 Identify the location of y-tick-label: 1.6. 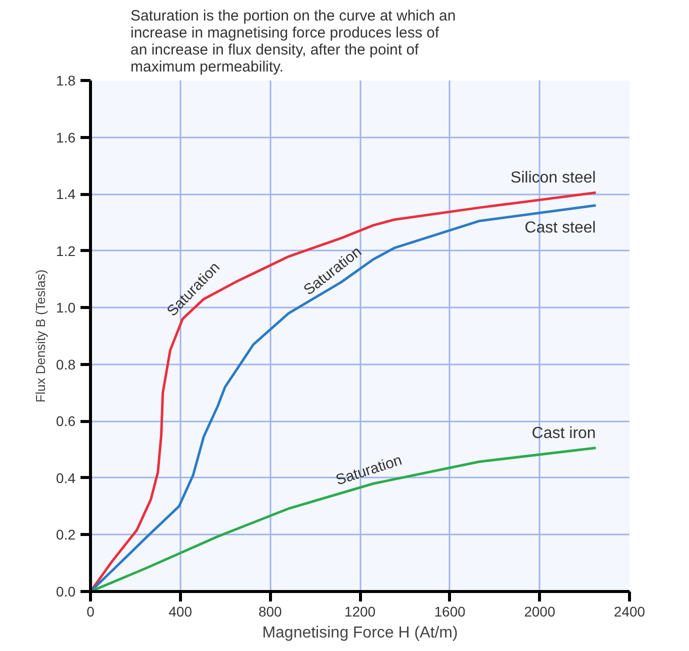
(66, 137).